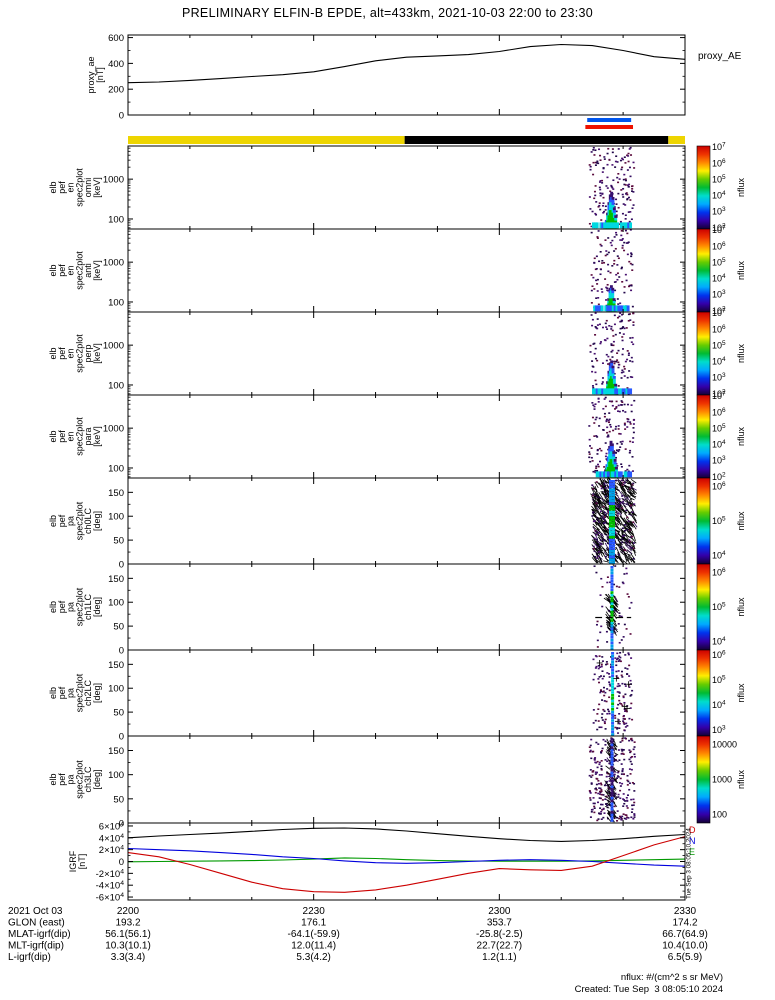 The height and width of the screenshot is (1000, 775). I want to click on svg-text: 3.3(3.4), so click(128, 957).